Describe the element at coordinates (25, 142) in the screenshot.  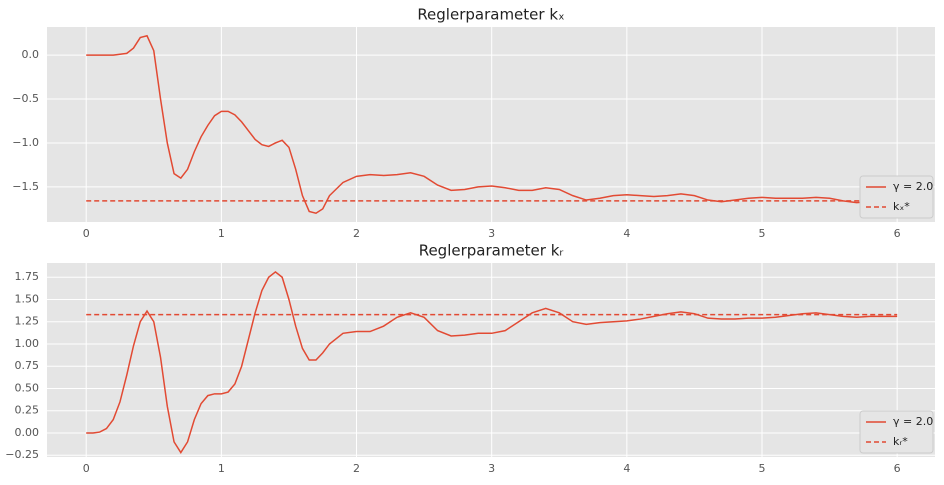
I see `y-tick-label: −1.0` at that location.